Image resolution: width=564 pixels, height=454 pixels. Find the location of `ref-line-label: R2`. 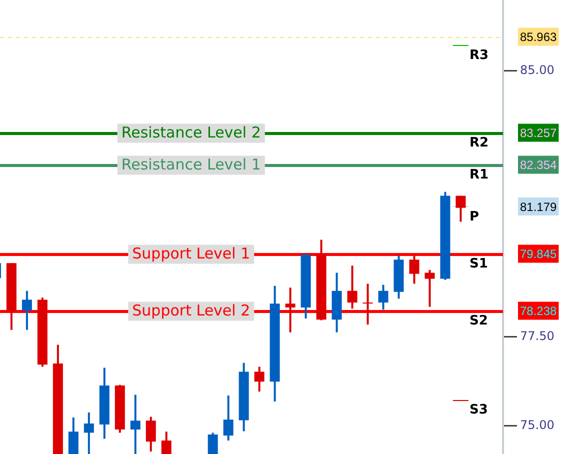

ref-line-label: R2 is located at coordinates (479, 143).